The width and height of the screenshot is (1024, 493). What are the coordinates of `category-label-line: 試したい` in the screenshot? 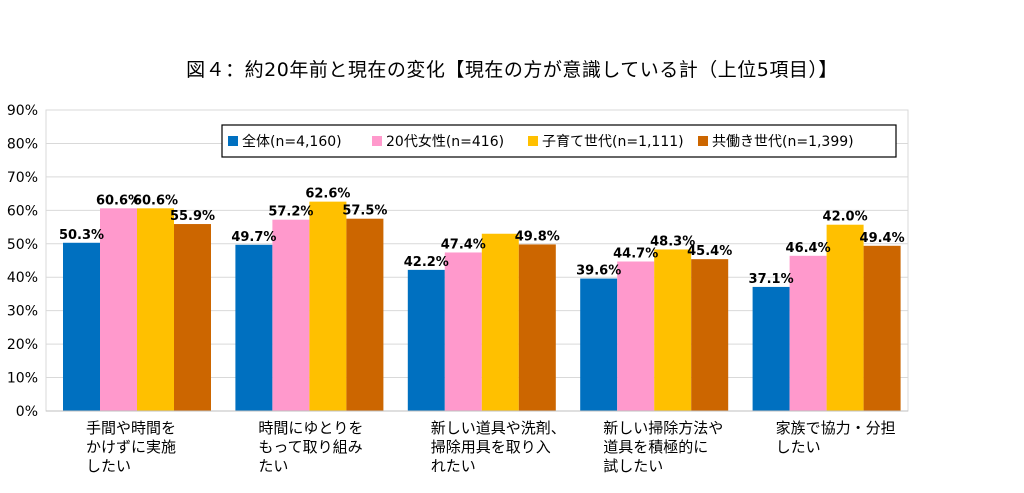 It's located at (633, 466).